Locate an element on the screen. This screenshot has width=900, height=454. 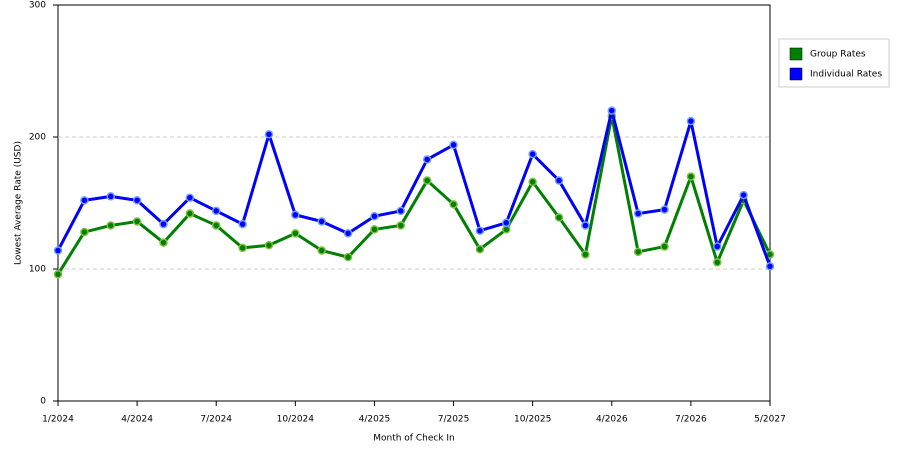
y-tick-label: 200 is located at coordinates (37, 138).